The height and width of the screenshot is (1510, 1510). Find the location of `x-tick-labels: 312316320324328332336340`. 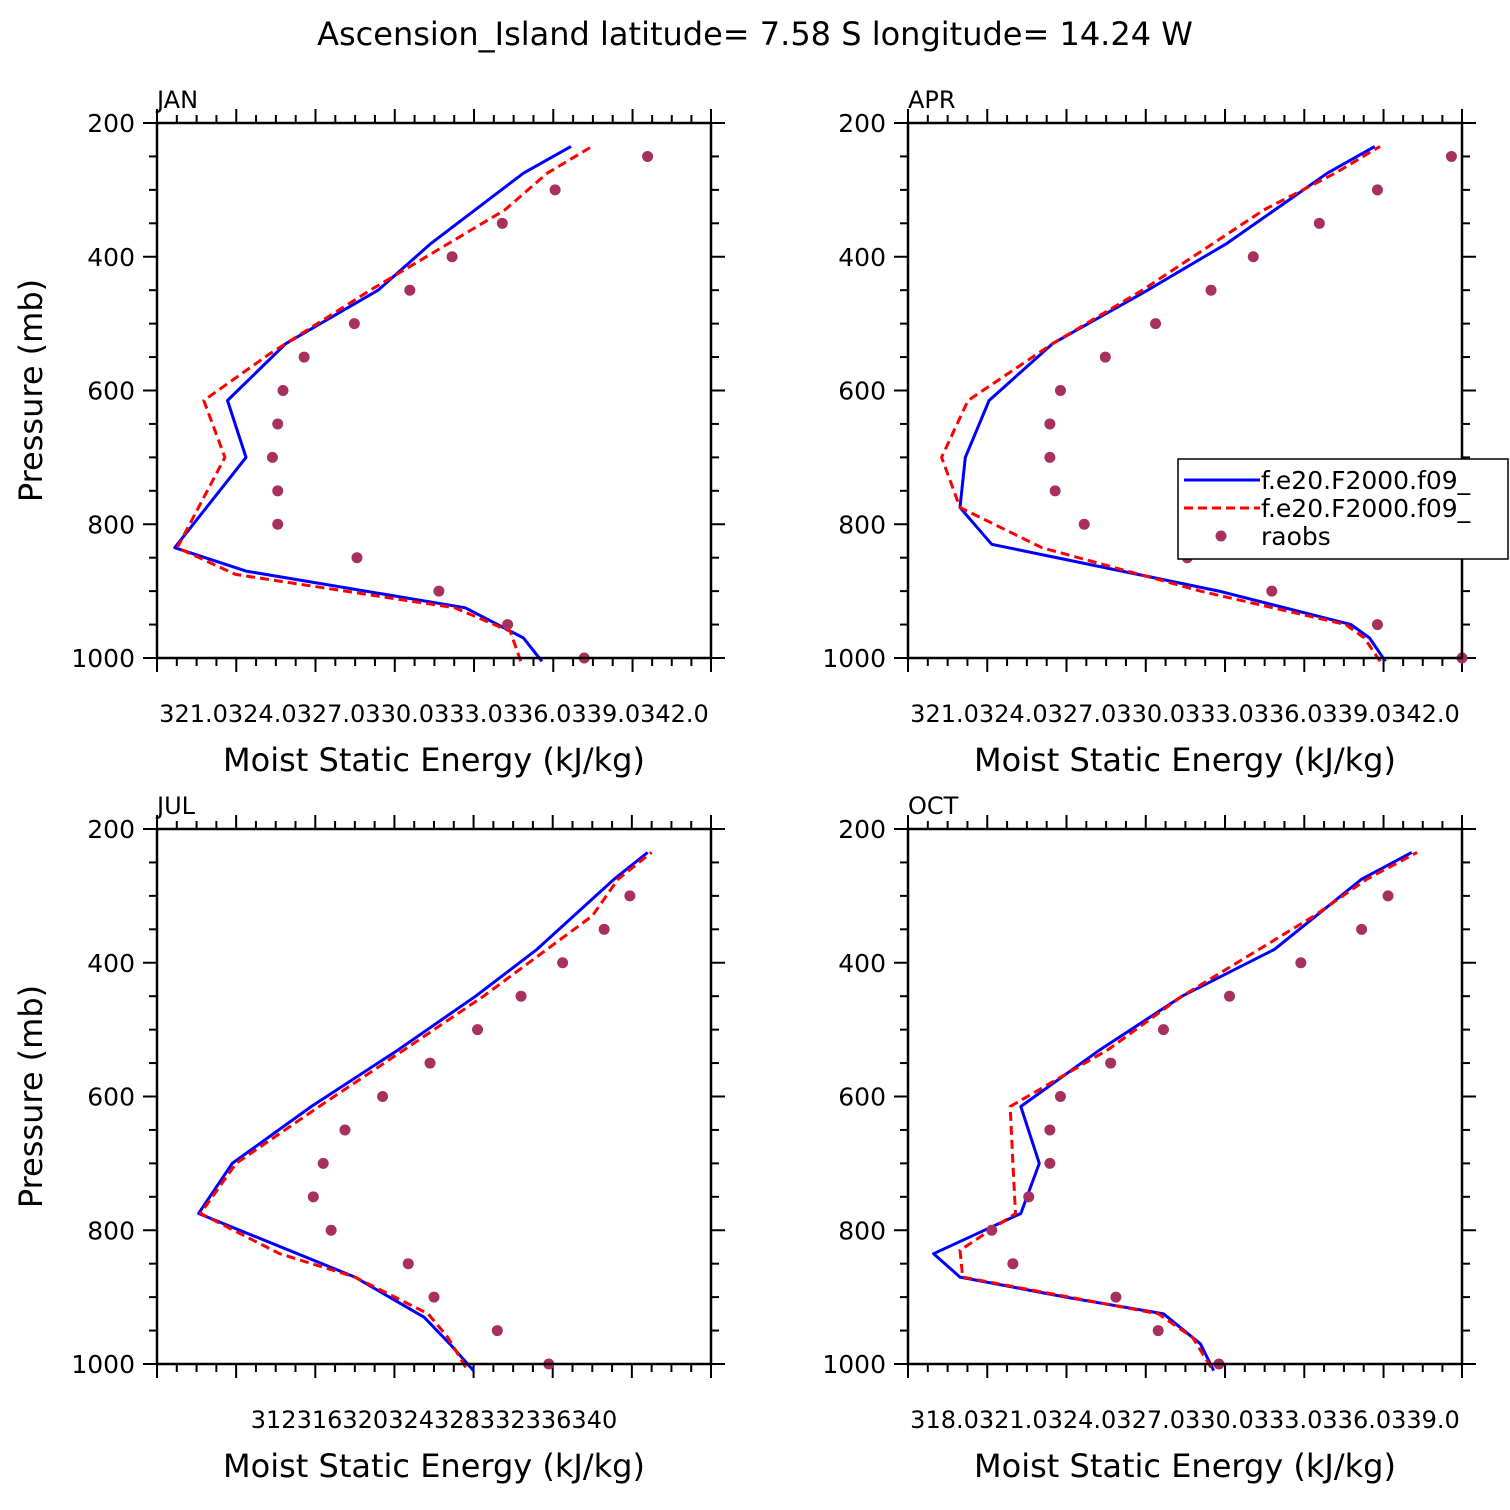

x-tick-labels: 312316320324328332336340 is located at coordinates (434, 1420).